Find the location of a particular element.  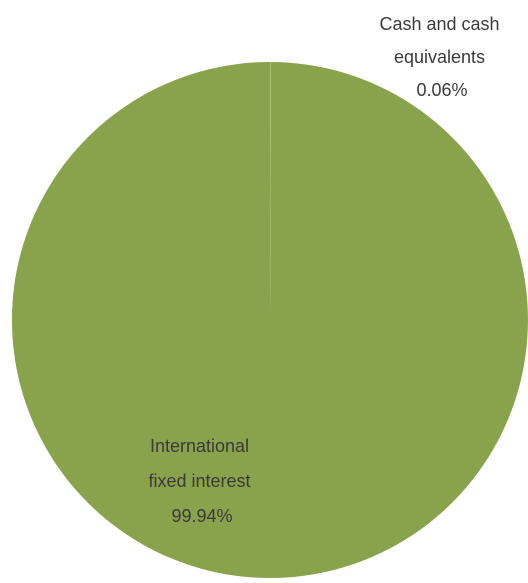

slice-value-label: 99.94% is located at coordinates (201, 516).